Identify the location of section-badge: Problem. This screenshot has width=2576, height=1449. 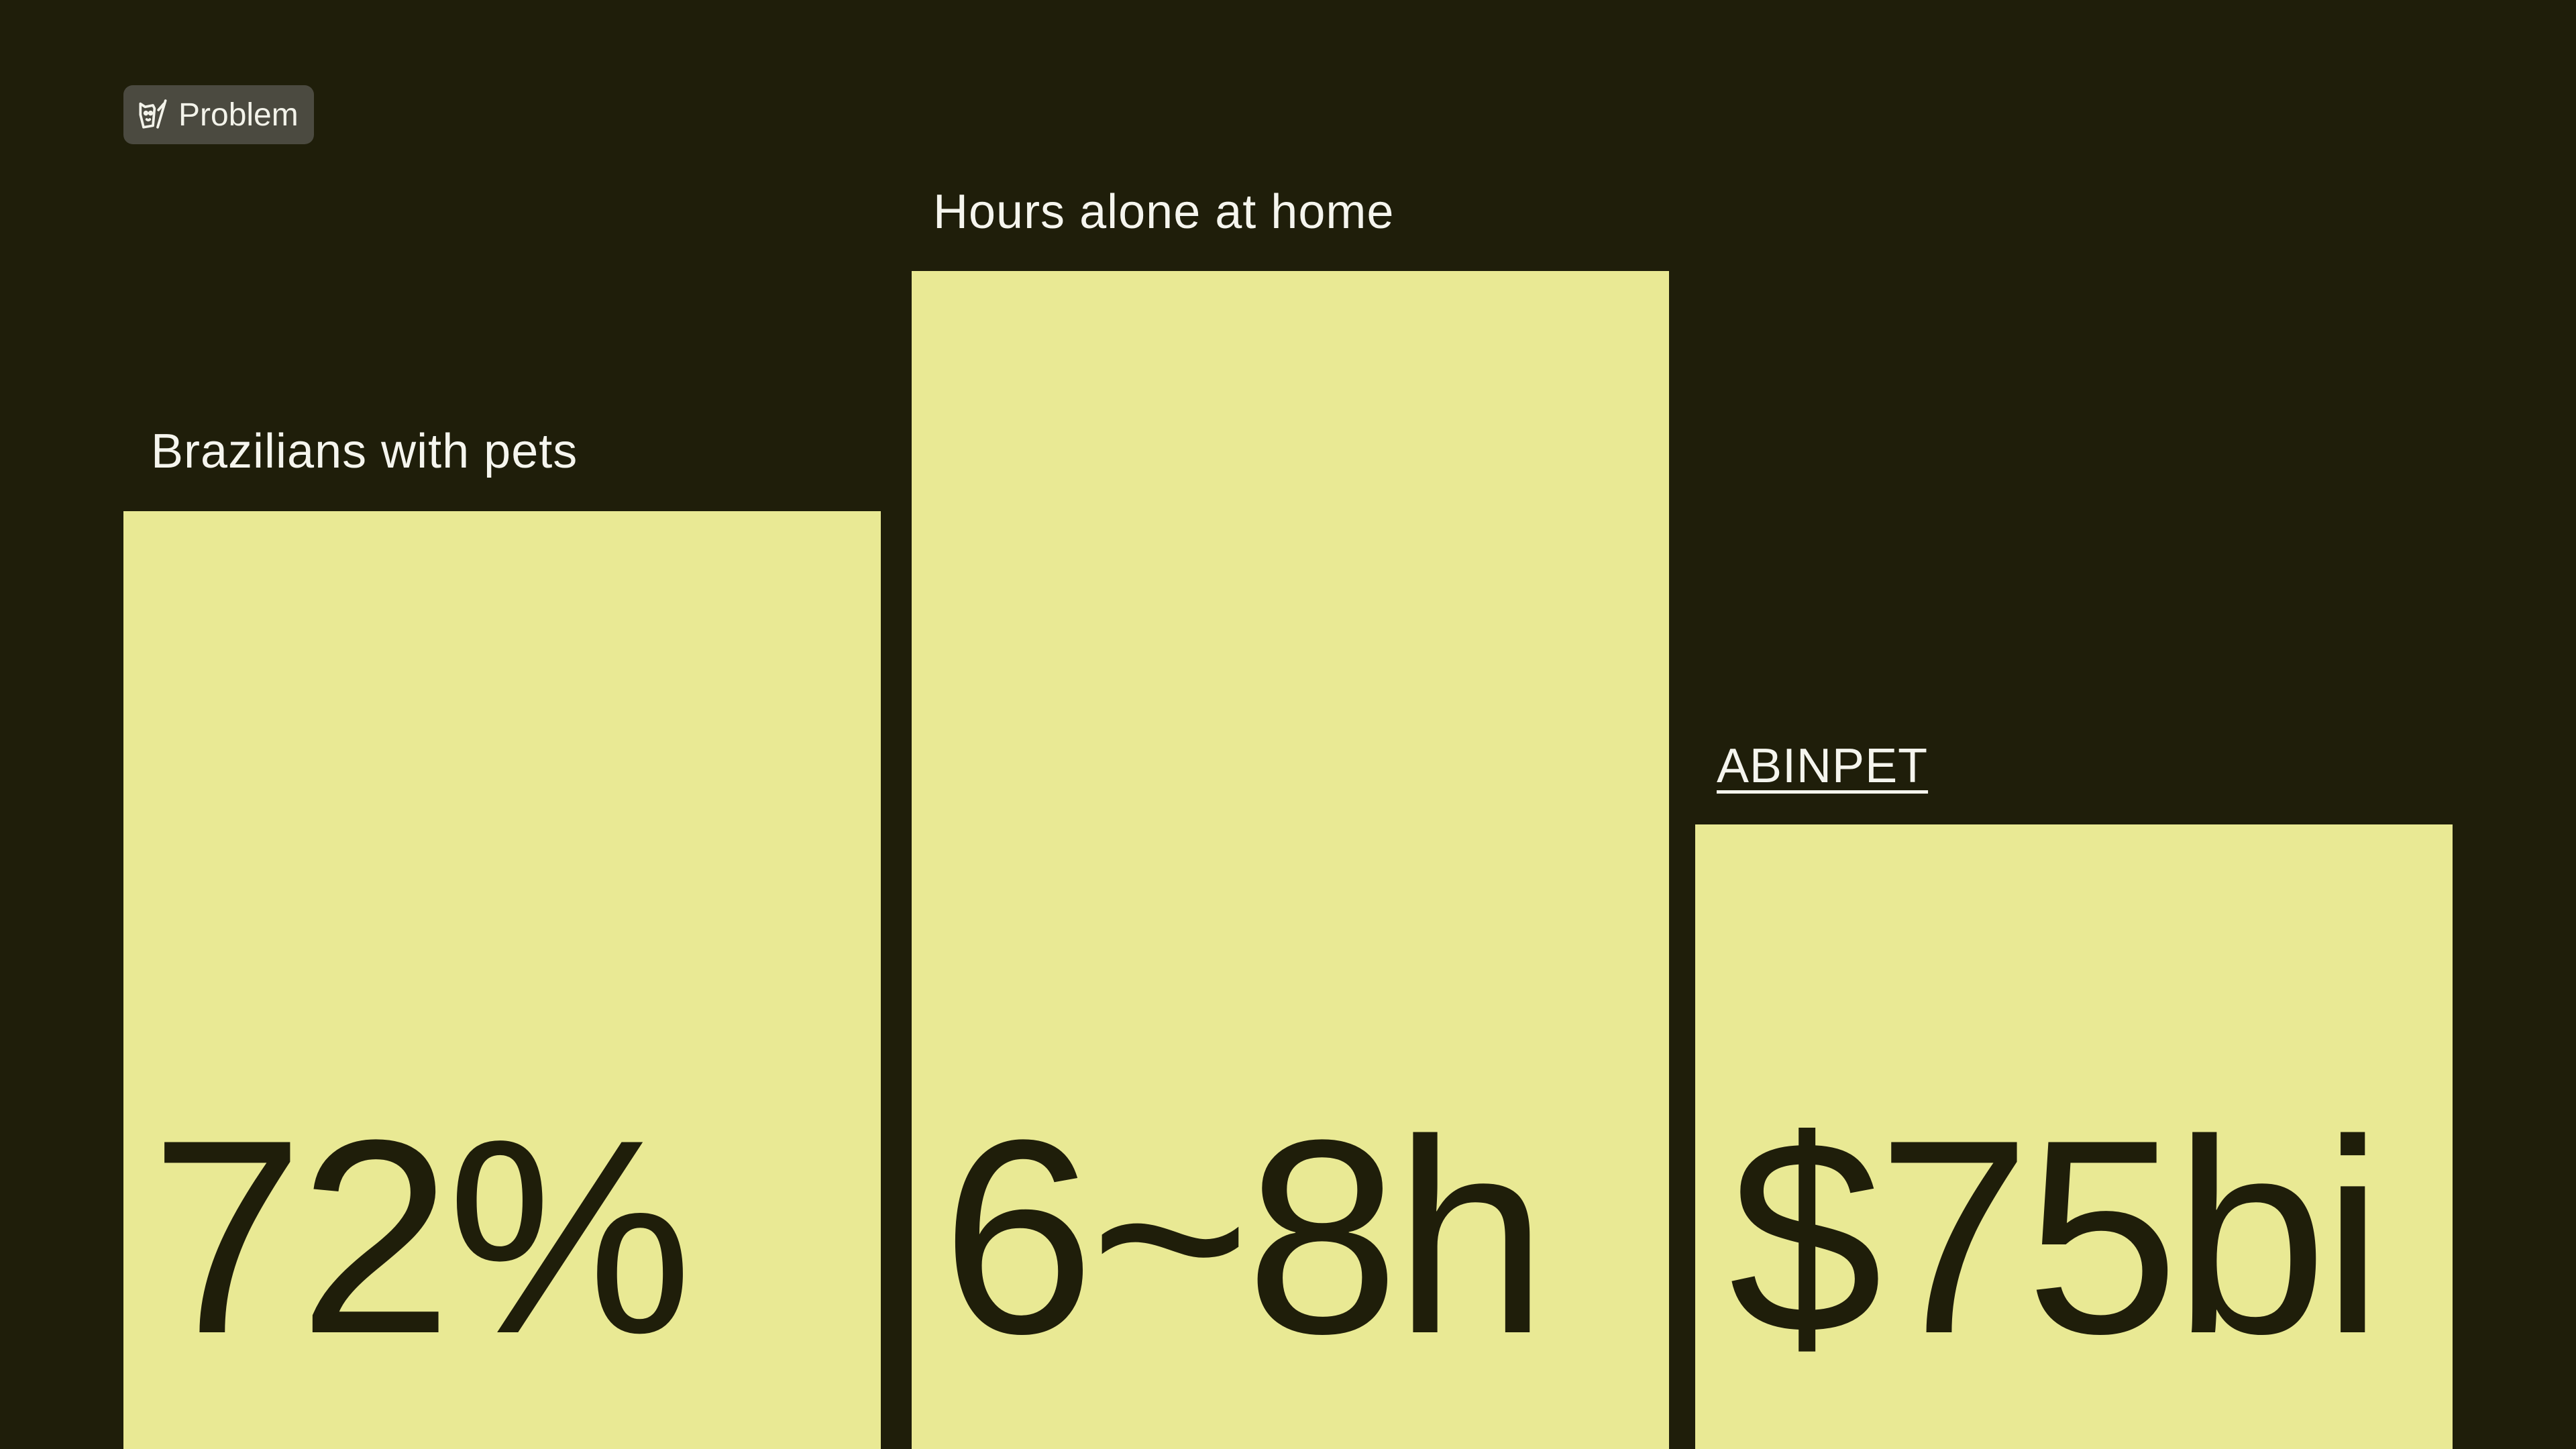
(218, 114).